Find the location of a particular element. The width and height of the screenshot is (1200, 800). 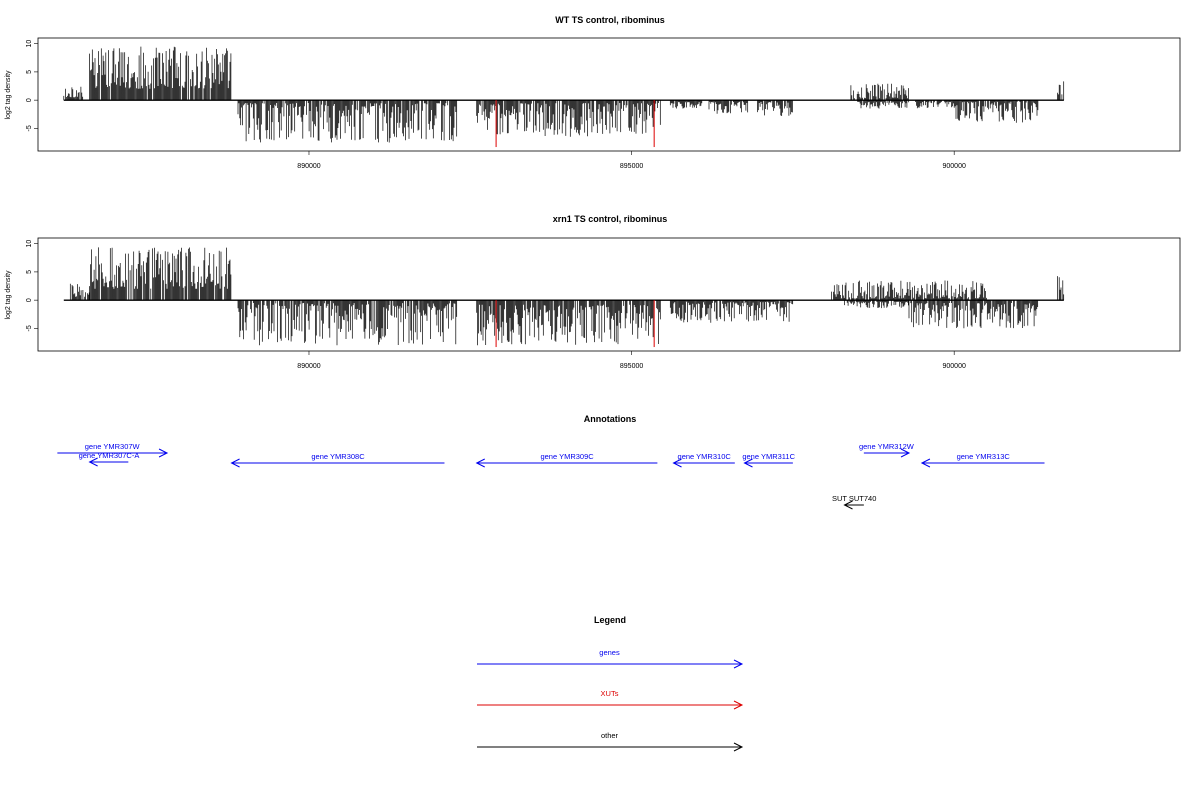

annotation-feature: gene YMR311C is located at coordinates (769, 460).